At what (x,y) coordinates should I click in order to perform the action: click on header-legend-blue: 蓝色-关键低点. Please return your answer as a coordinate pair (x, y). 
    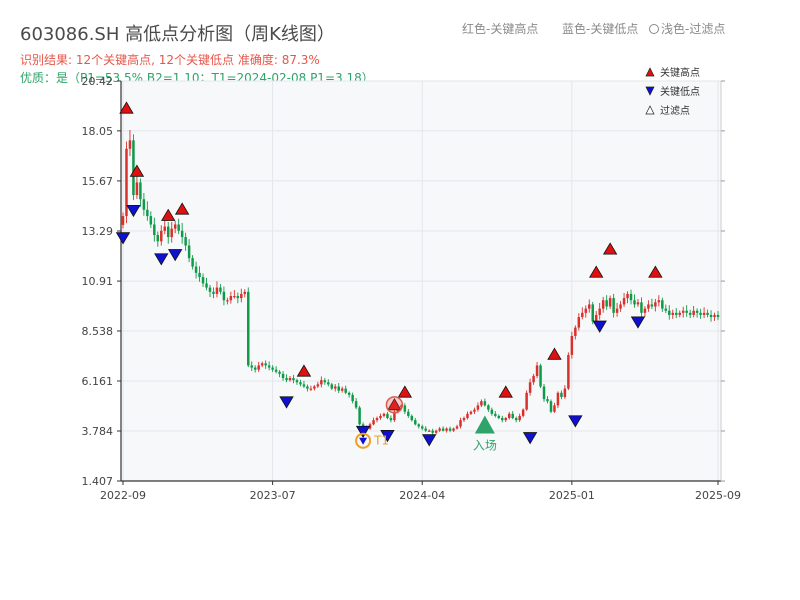
    Looking at the image, I should click on (600, 29).